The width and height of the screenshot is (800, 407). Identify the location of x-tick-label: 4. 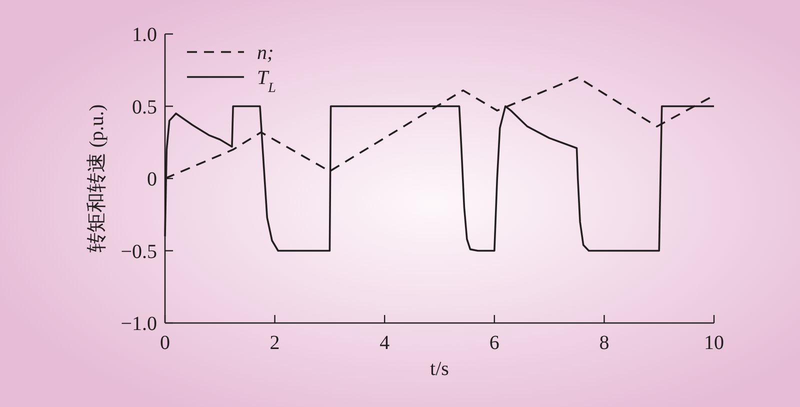
(385, 343).